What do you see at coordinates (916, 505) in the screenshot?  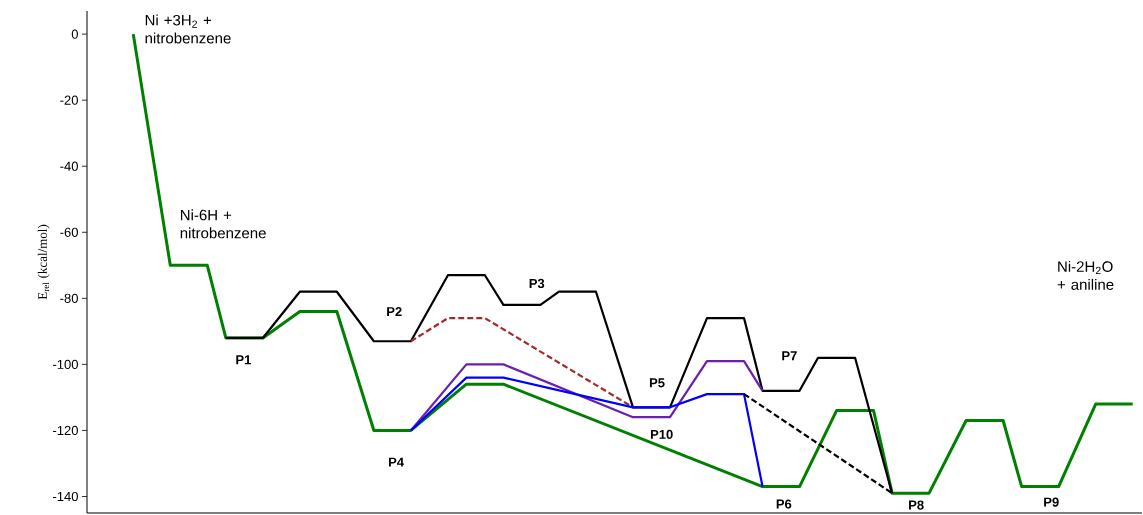 I see `annotation: P8` at bounding box center [916, 505].